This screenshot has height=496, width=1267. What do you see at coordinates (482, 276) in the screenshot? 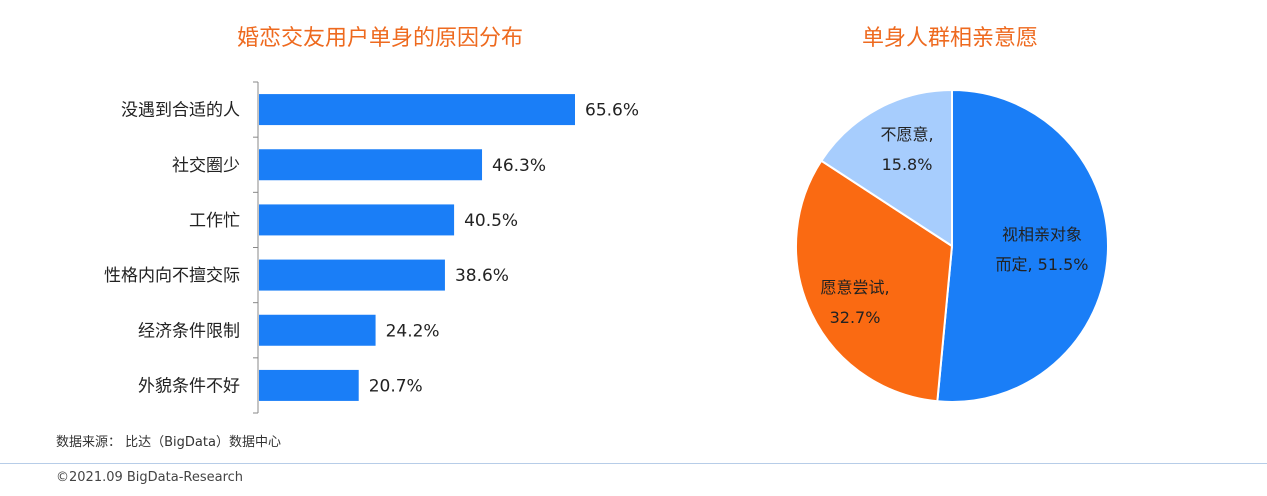
I see `bar-value-label-3: 38.6%` at bounding box center [482, 276].